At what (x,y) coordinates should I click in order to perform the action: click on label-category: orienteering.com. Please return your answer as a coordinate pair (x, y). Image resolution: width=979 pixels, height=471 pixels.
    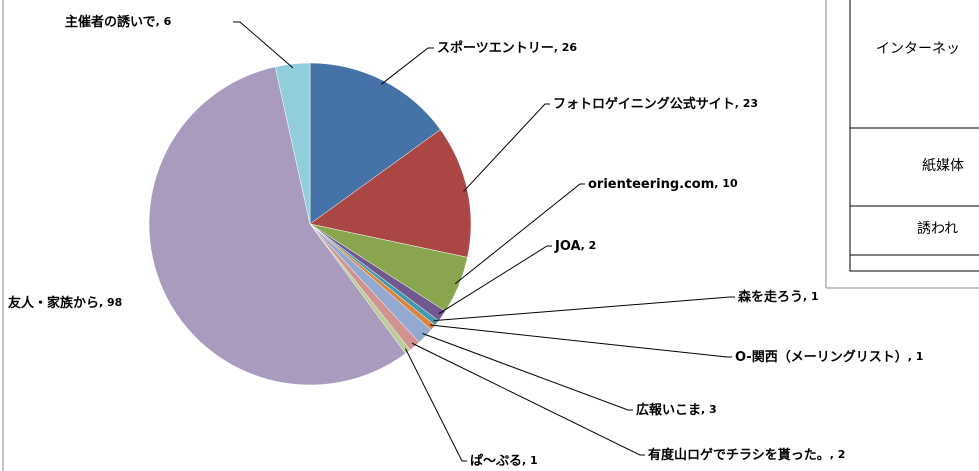
    Looking at the image, I should click on (651, 184).